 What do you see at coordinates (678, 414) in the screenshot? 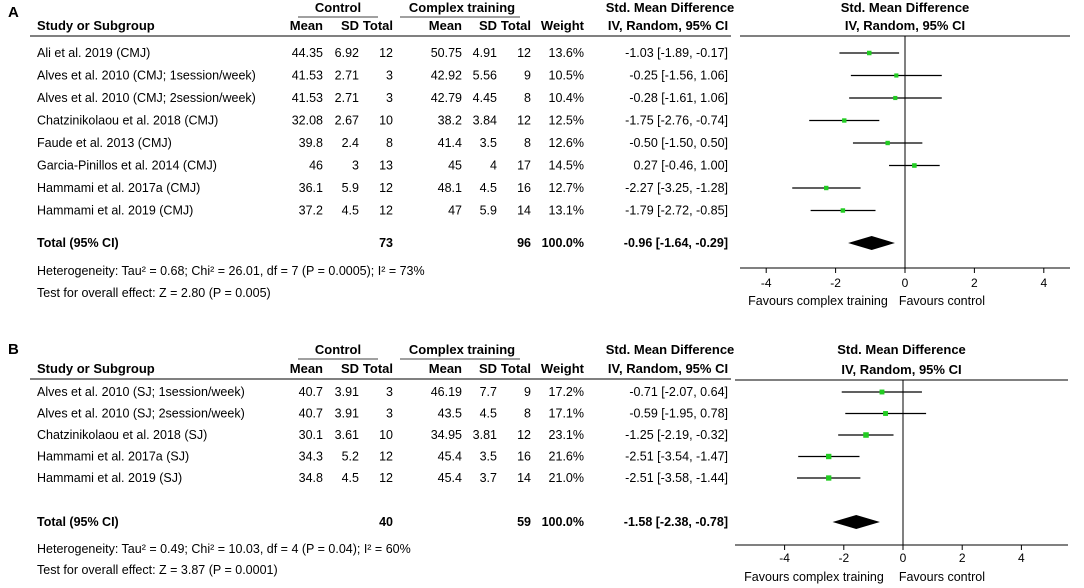
I see `study-ci-text: -0.59 [-1.95, 0.78]` at bounding box center [678, 414].